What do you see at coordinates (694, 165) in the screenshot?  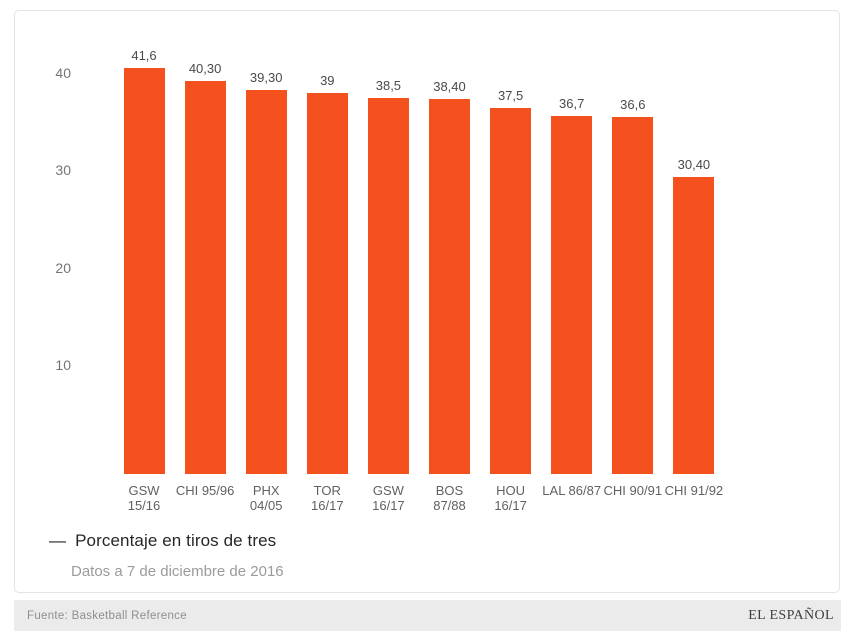 I see `bar-value-label: 30,40` at bounding box center [694, 165].